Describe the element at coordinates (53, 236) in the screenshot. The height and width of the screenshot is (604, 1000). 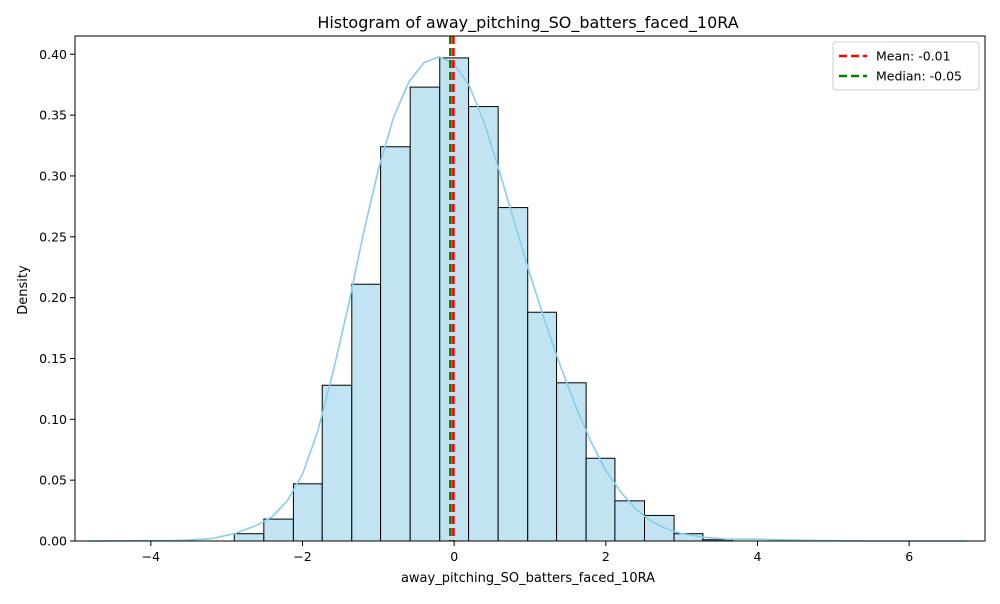
I see `y-tick-label: 0.25` at that location.